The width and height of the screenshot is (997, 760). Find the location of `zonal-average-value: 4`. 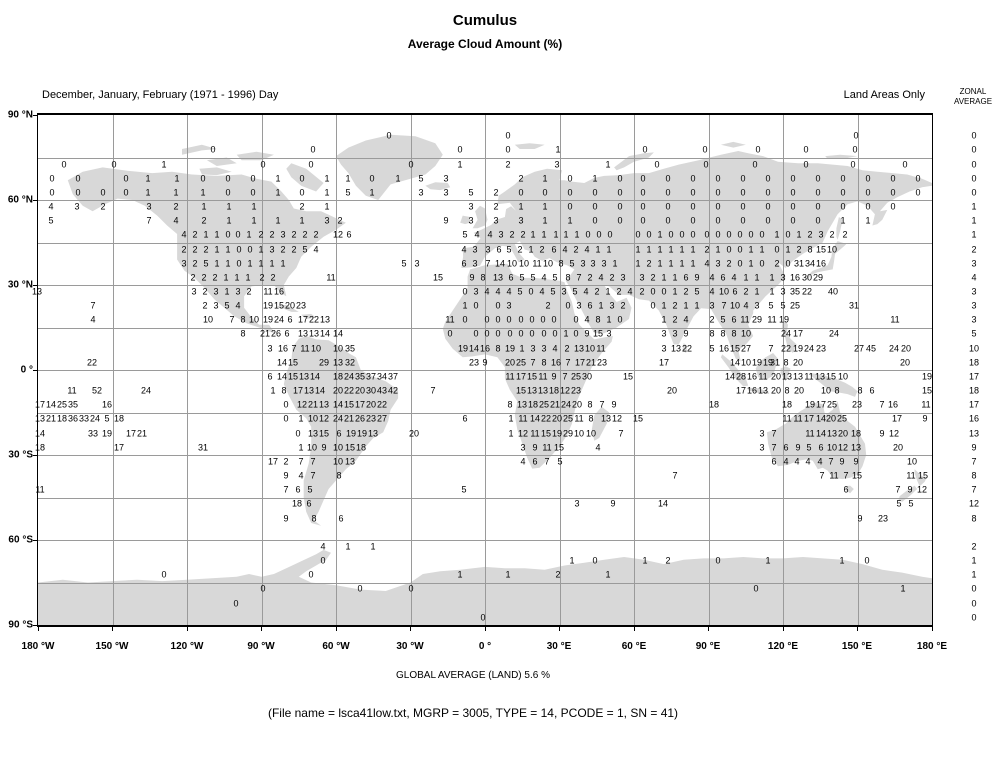

zonal-average-value: 4 is located at coordinates (974, 277).